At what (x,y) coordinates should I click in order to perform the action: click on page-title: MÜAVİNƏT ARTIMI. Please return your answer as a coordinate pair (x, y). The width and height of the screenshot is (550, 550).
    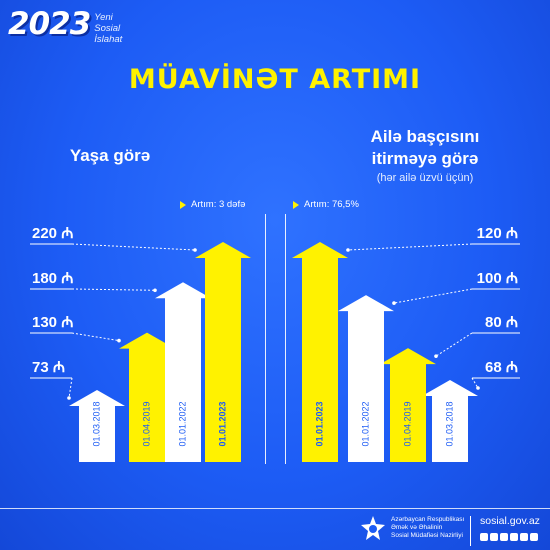
    Looking at the image, I should click on (275, 79).